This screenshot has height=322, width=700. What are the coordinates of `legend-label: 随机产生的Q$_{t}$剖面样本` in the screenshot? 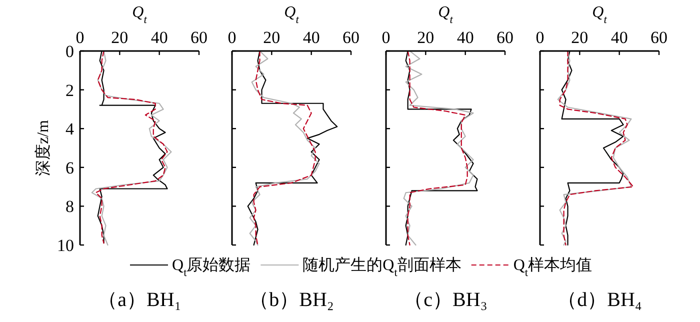 It's located at (382, 267).